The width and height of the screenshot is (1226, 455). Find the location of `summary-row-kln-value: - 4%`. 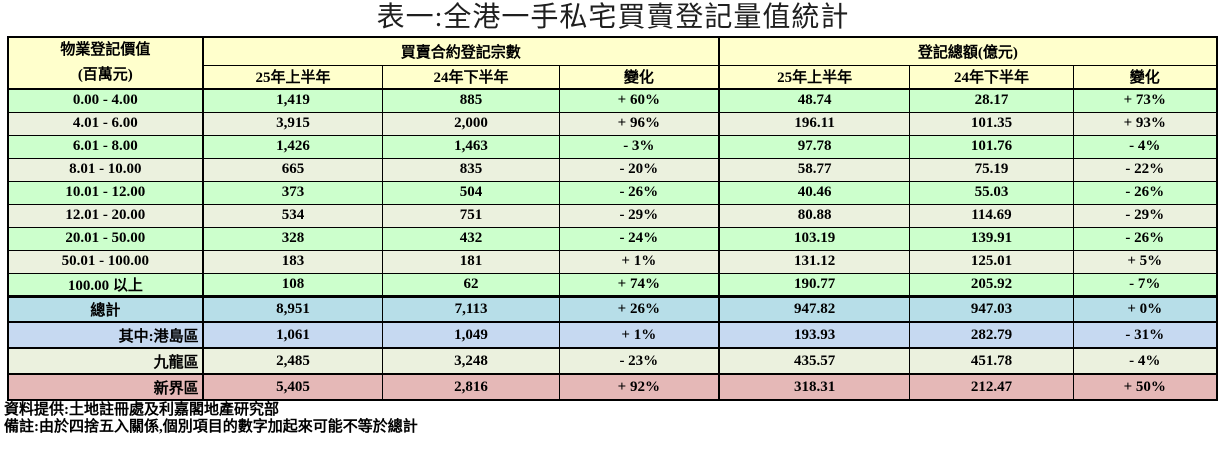

summary-row-kln-value: - 4% is located at coordinates (1145, 361).